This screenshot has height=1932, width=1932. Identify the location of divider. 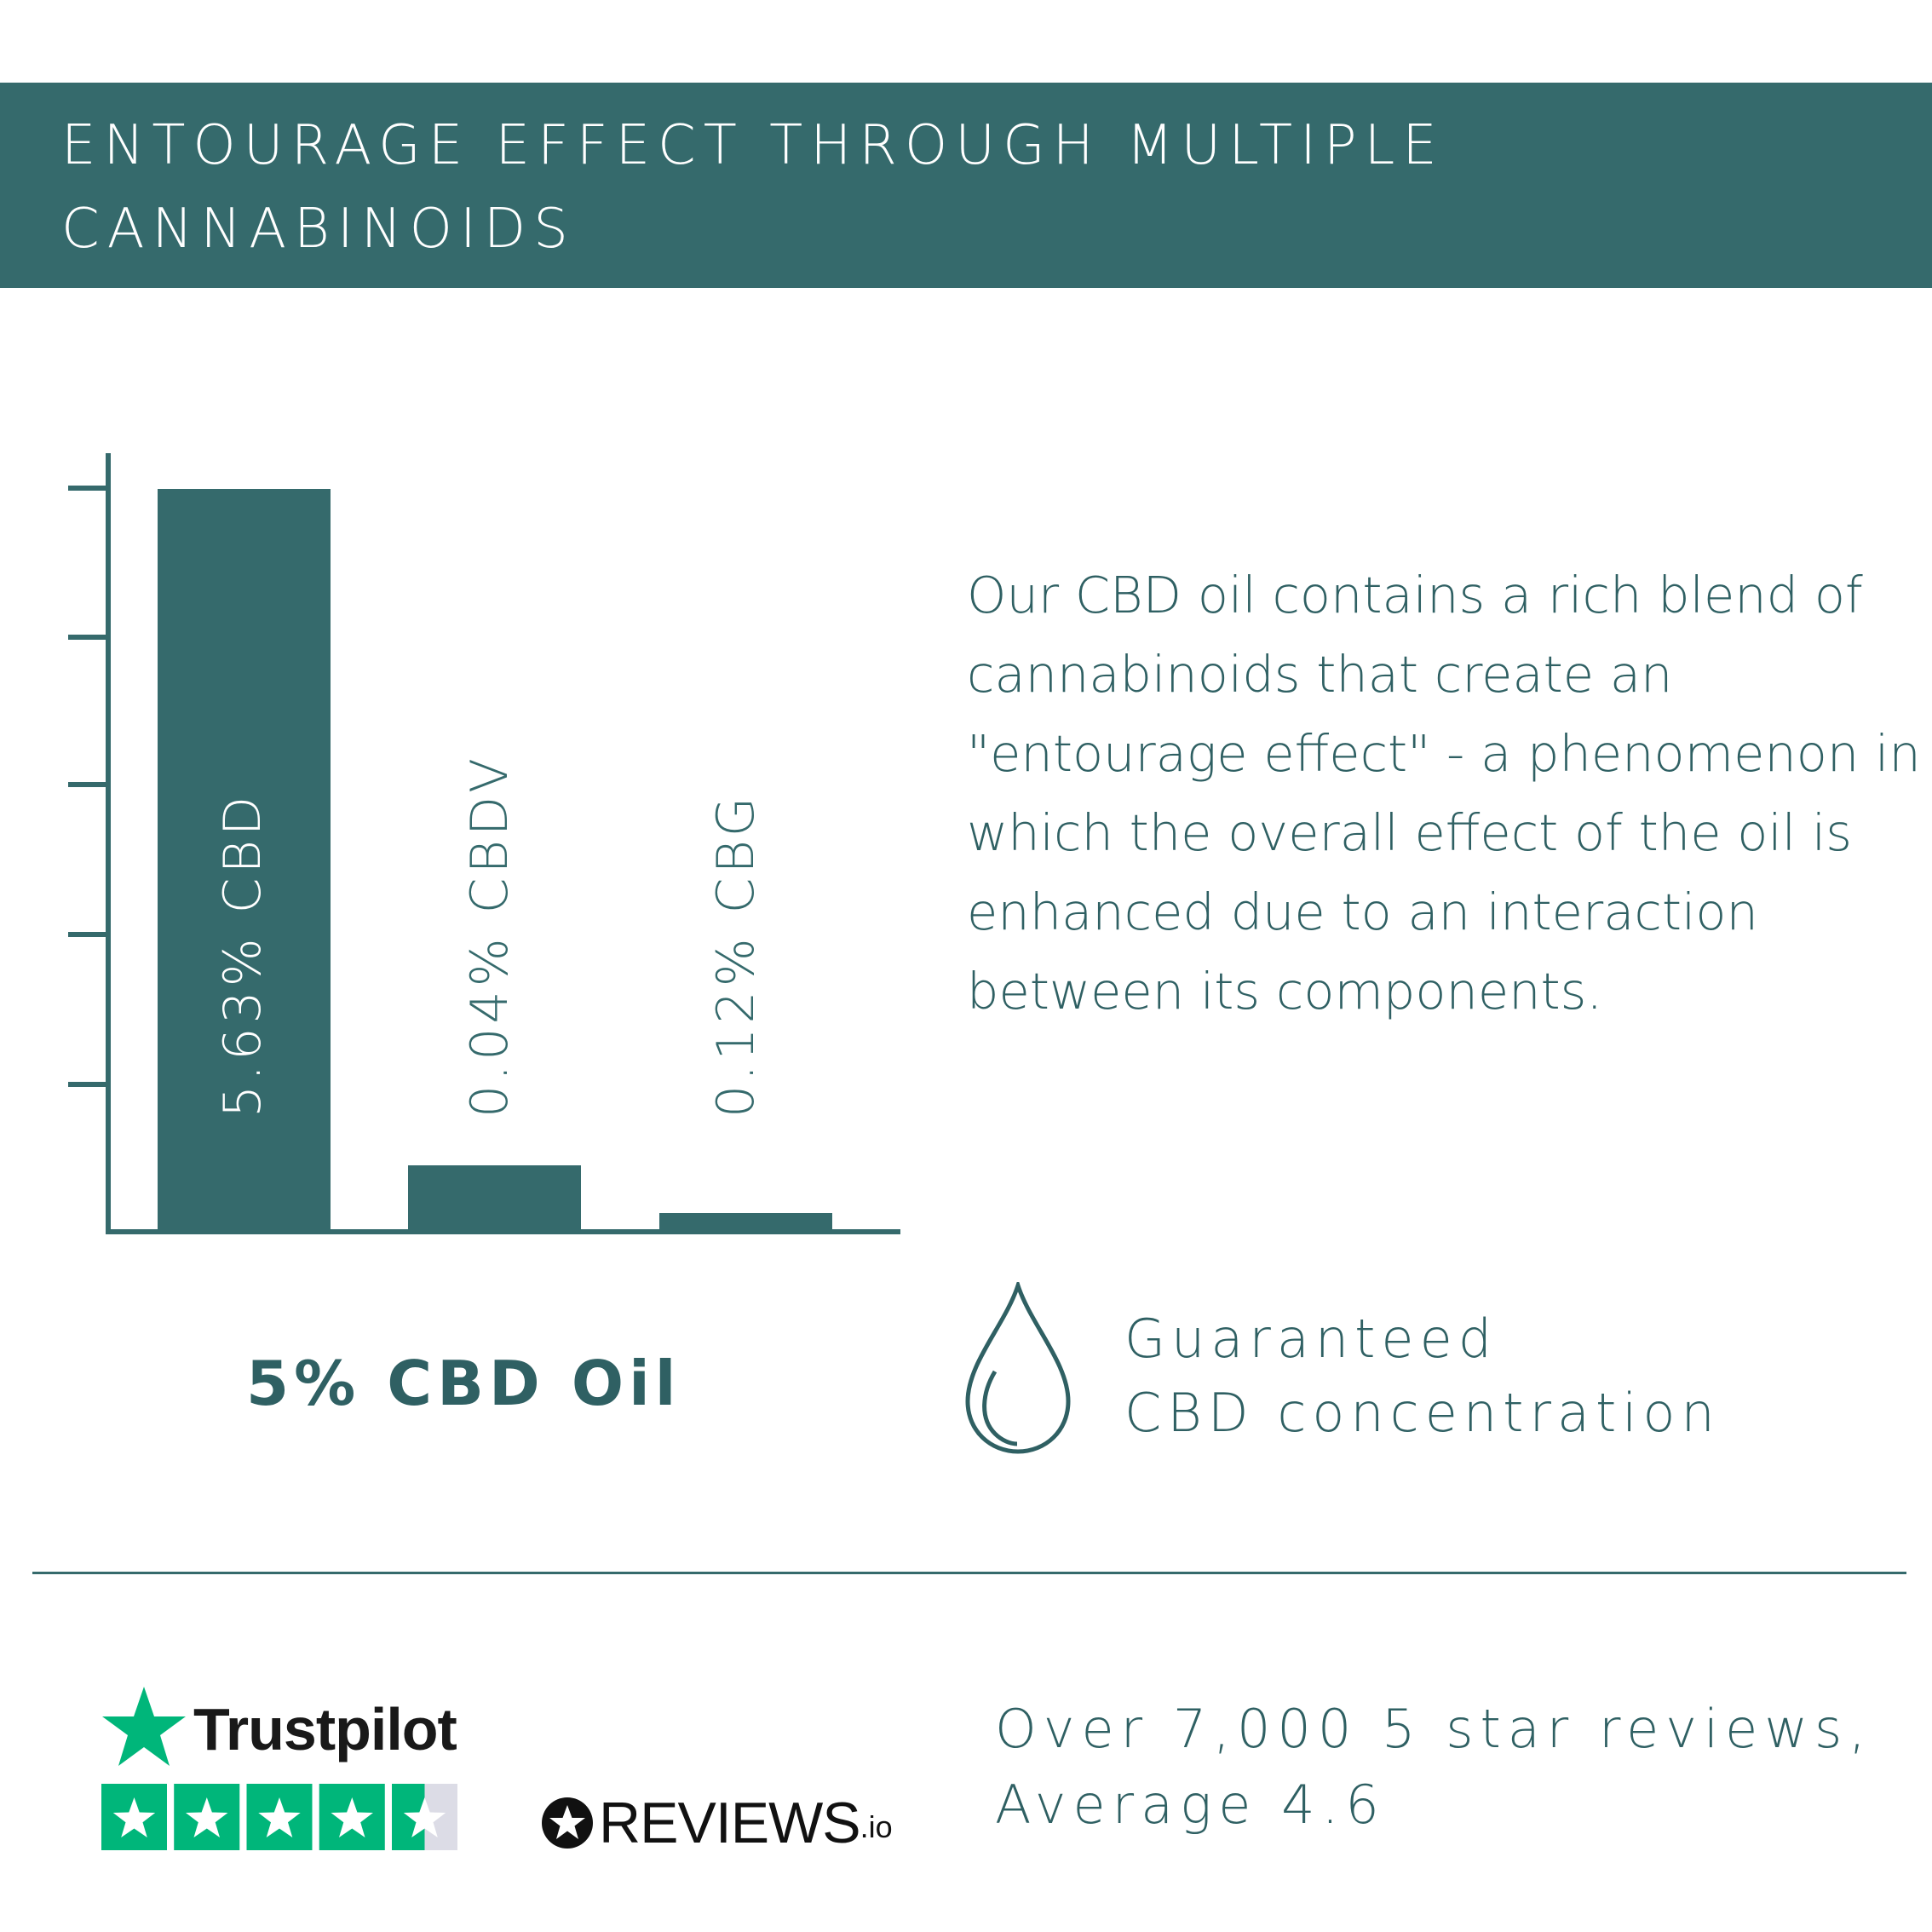
(969, 1573).